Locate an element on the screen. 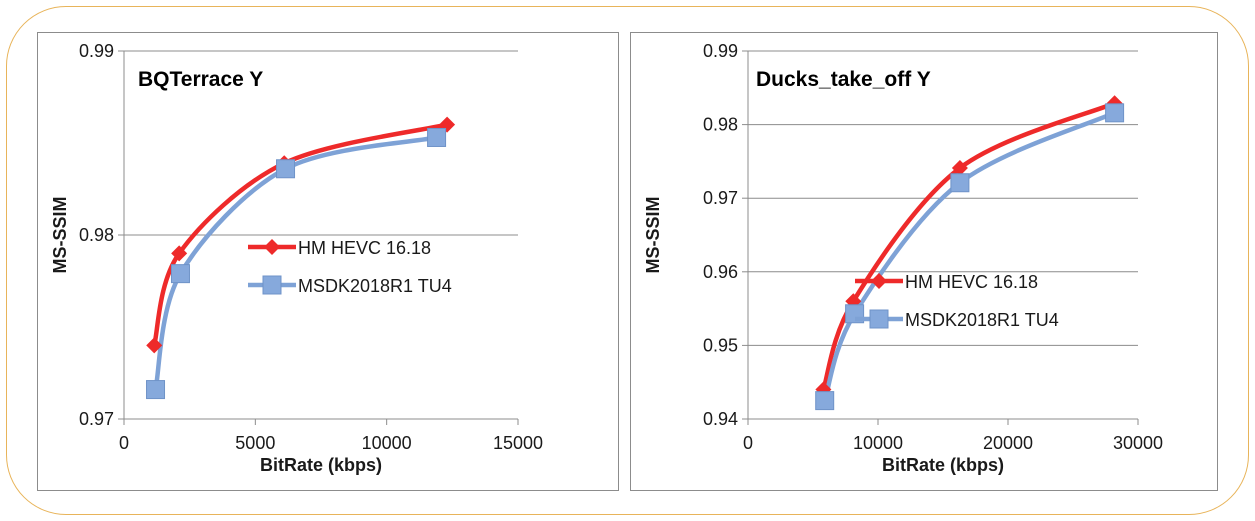 The height and width of the screenshot is (521, 1255). y-tick-label: 0.96 is located at coordinates (720, 272).